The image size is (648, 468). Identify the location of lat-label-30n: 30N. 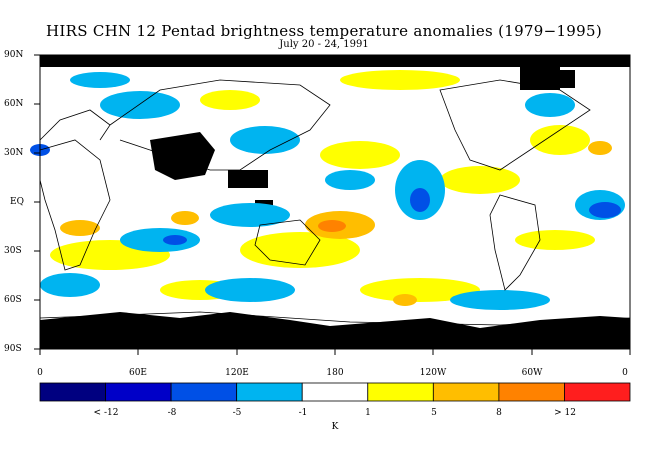
(14, 153).